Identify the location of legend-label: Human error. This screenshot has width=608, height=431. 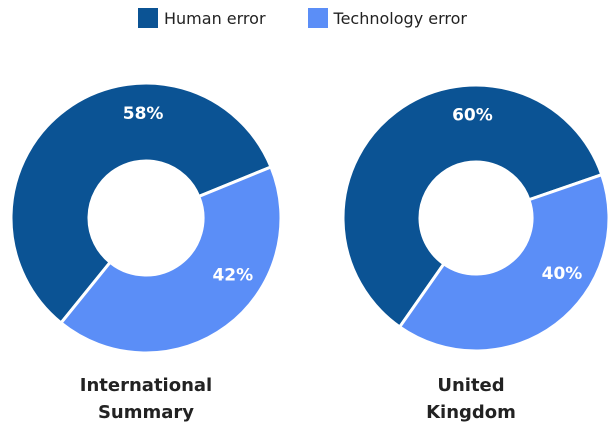
(215, 18).